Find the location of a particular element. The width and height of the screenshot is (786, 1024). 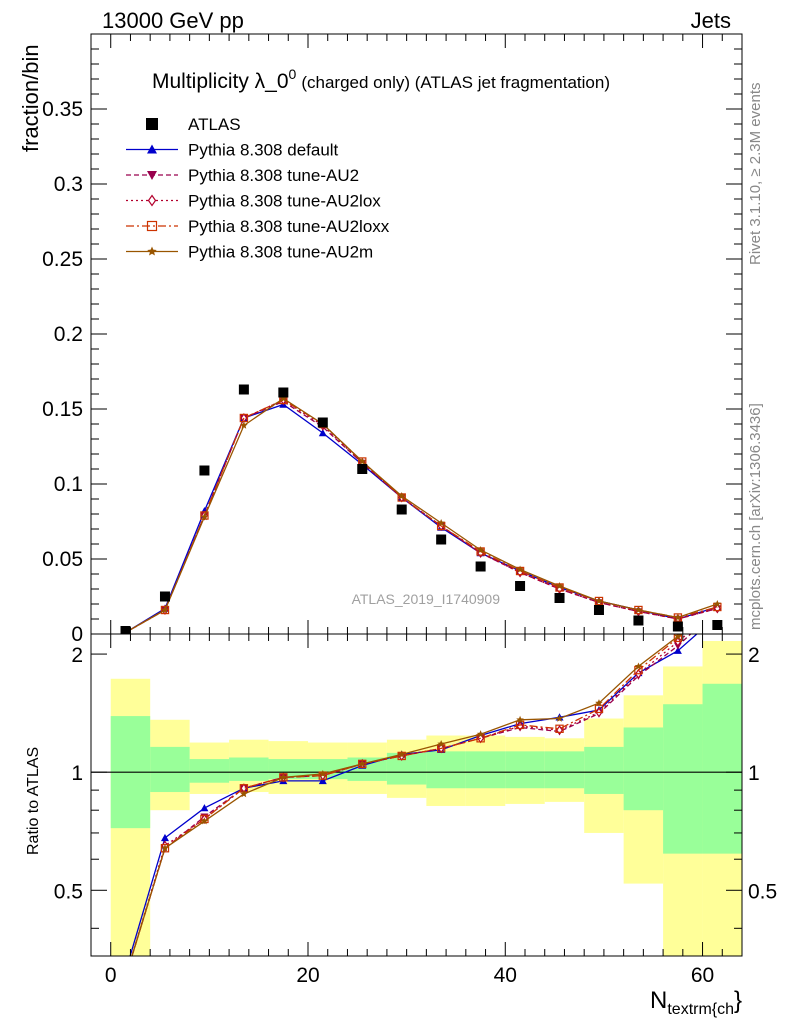

ratio-tick-label-left: 0.5 is located at coordinates (68, 891).